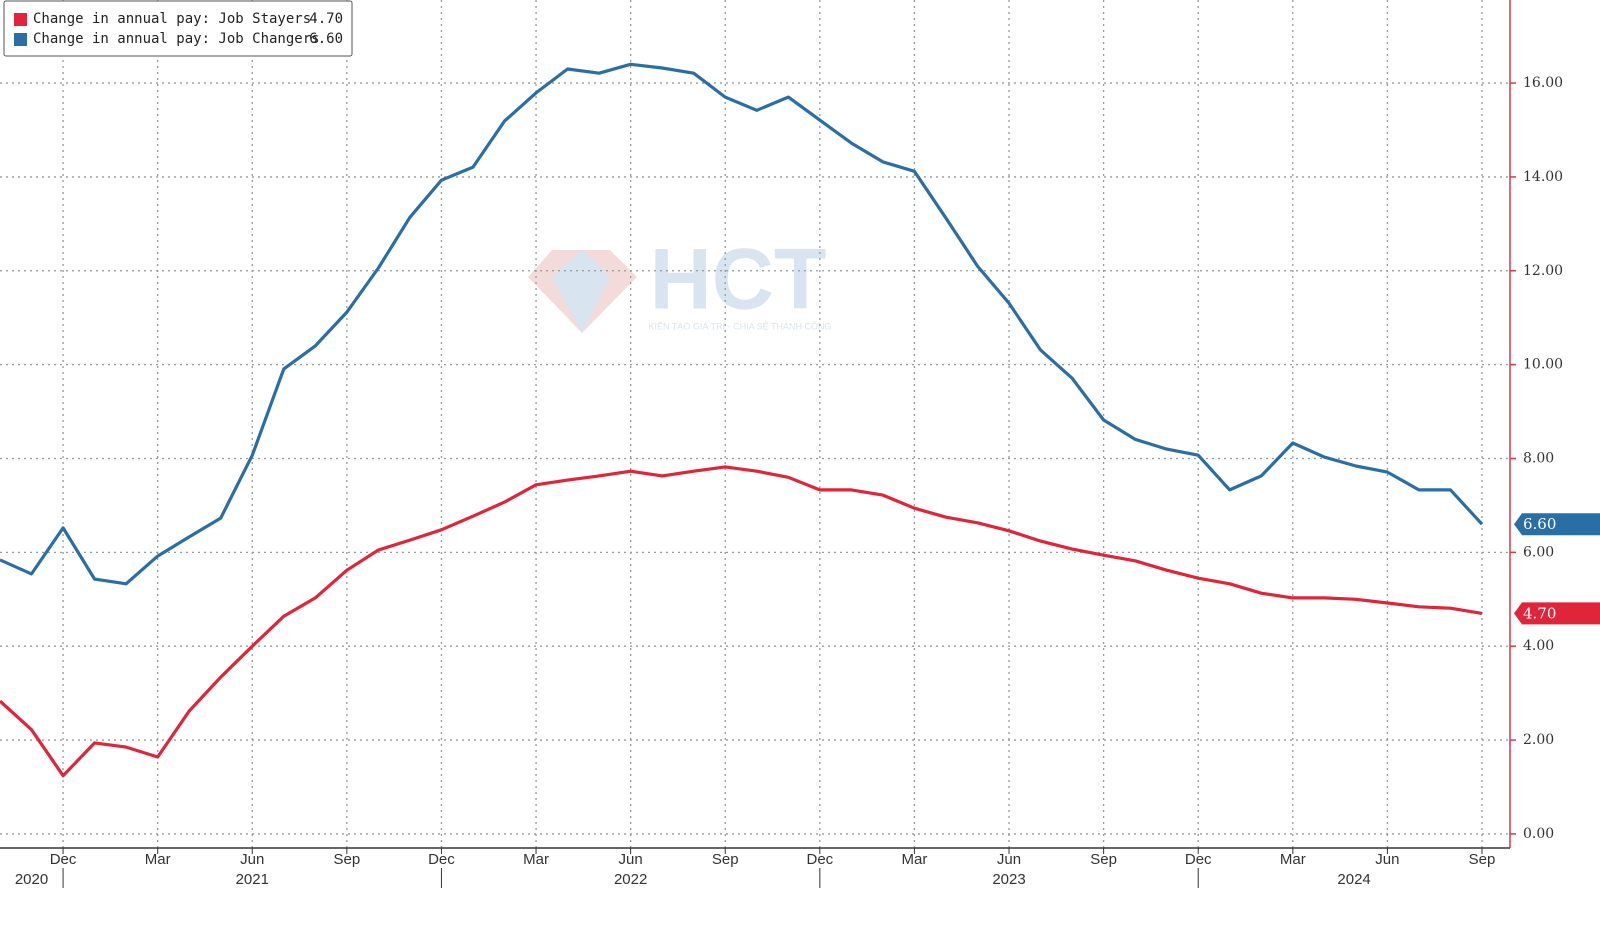 Image resolution: width=1600 pixels, height=928 pixels. I want to click on year-label: 2022, so click(630, 879).